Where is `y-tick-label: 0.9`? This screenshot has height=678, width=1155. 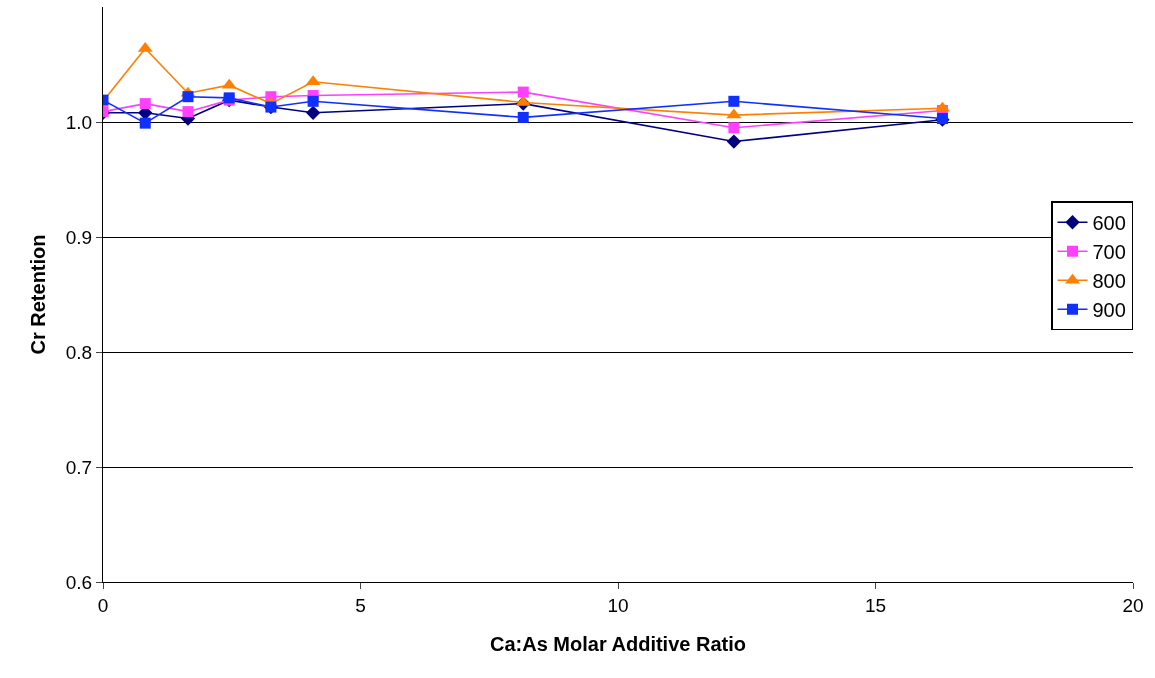
y-tick-label: 0.9 is located at coordinates (79, 237).